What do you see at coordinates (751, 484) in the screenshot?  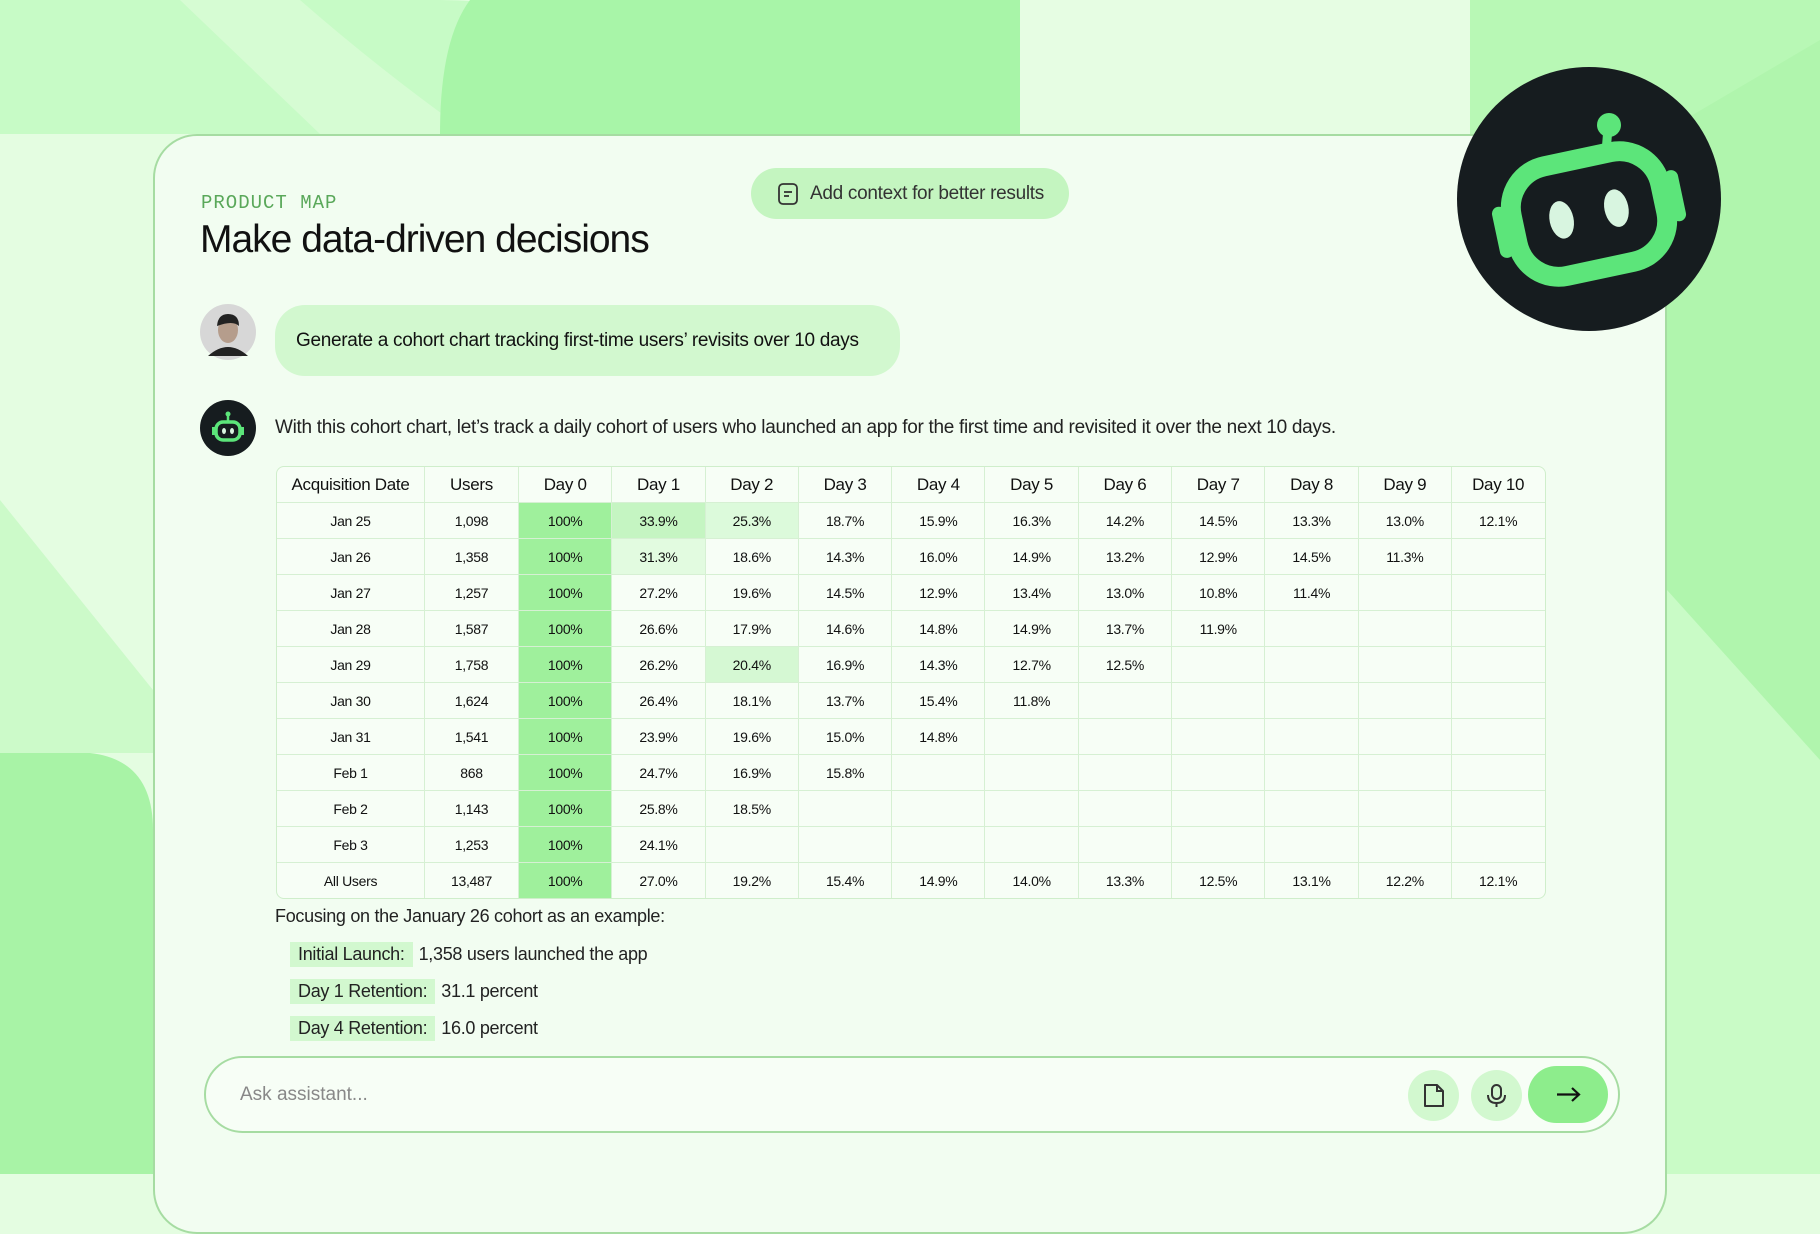 I see `column-header: Day 2` at bounding box center [751, 484].